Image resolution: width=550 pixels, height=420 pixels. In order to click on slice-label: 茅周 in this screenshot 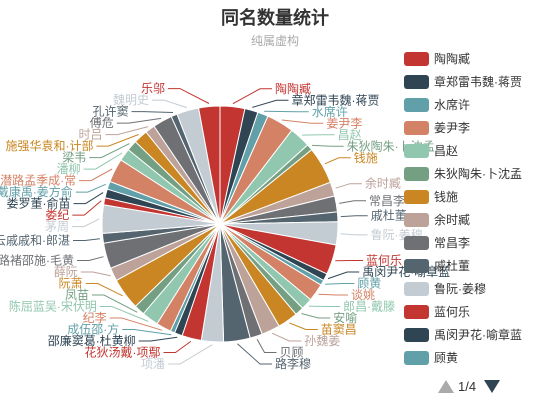, I will do `click(57, 227)`.